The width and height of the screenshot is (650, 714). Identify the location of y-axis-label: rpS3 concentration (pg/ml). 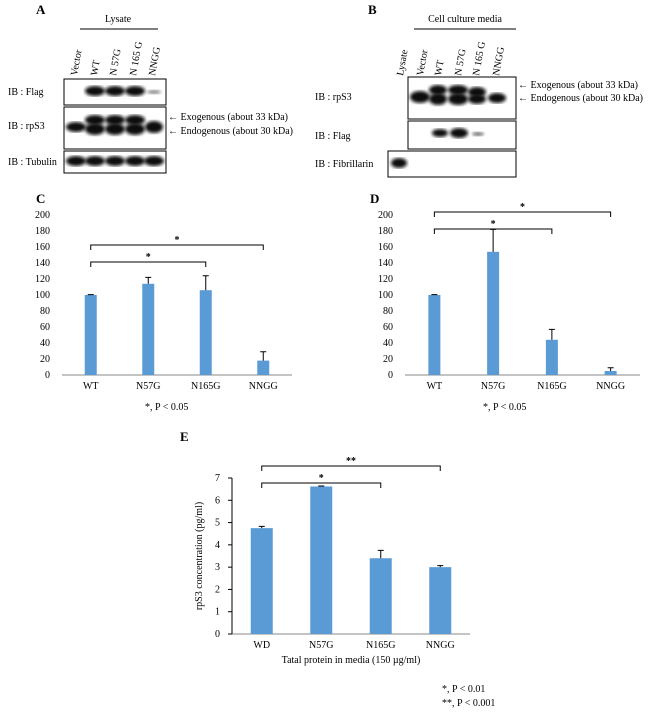
(199, 556).